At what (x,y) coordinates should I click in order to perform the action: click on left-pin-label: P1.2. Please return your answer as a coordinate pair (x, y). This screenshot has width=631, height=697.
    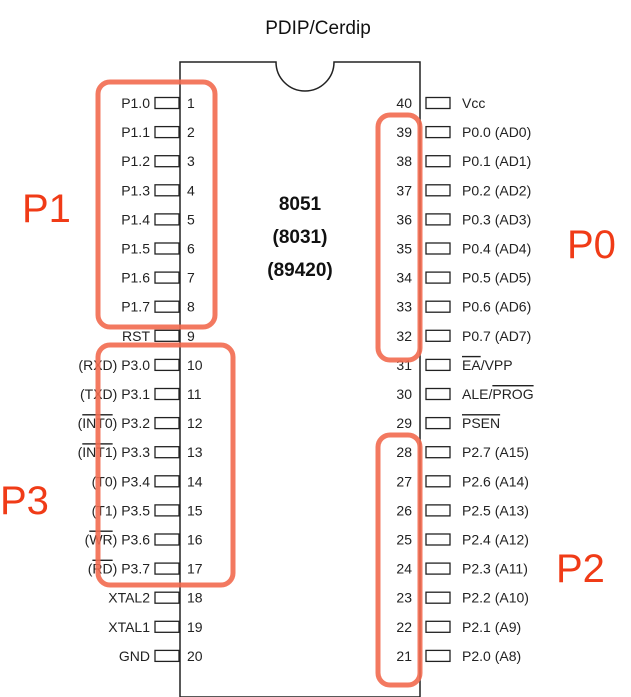
    Looking at the image, I should click on (135, 161).